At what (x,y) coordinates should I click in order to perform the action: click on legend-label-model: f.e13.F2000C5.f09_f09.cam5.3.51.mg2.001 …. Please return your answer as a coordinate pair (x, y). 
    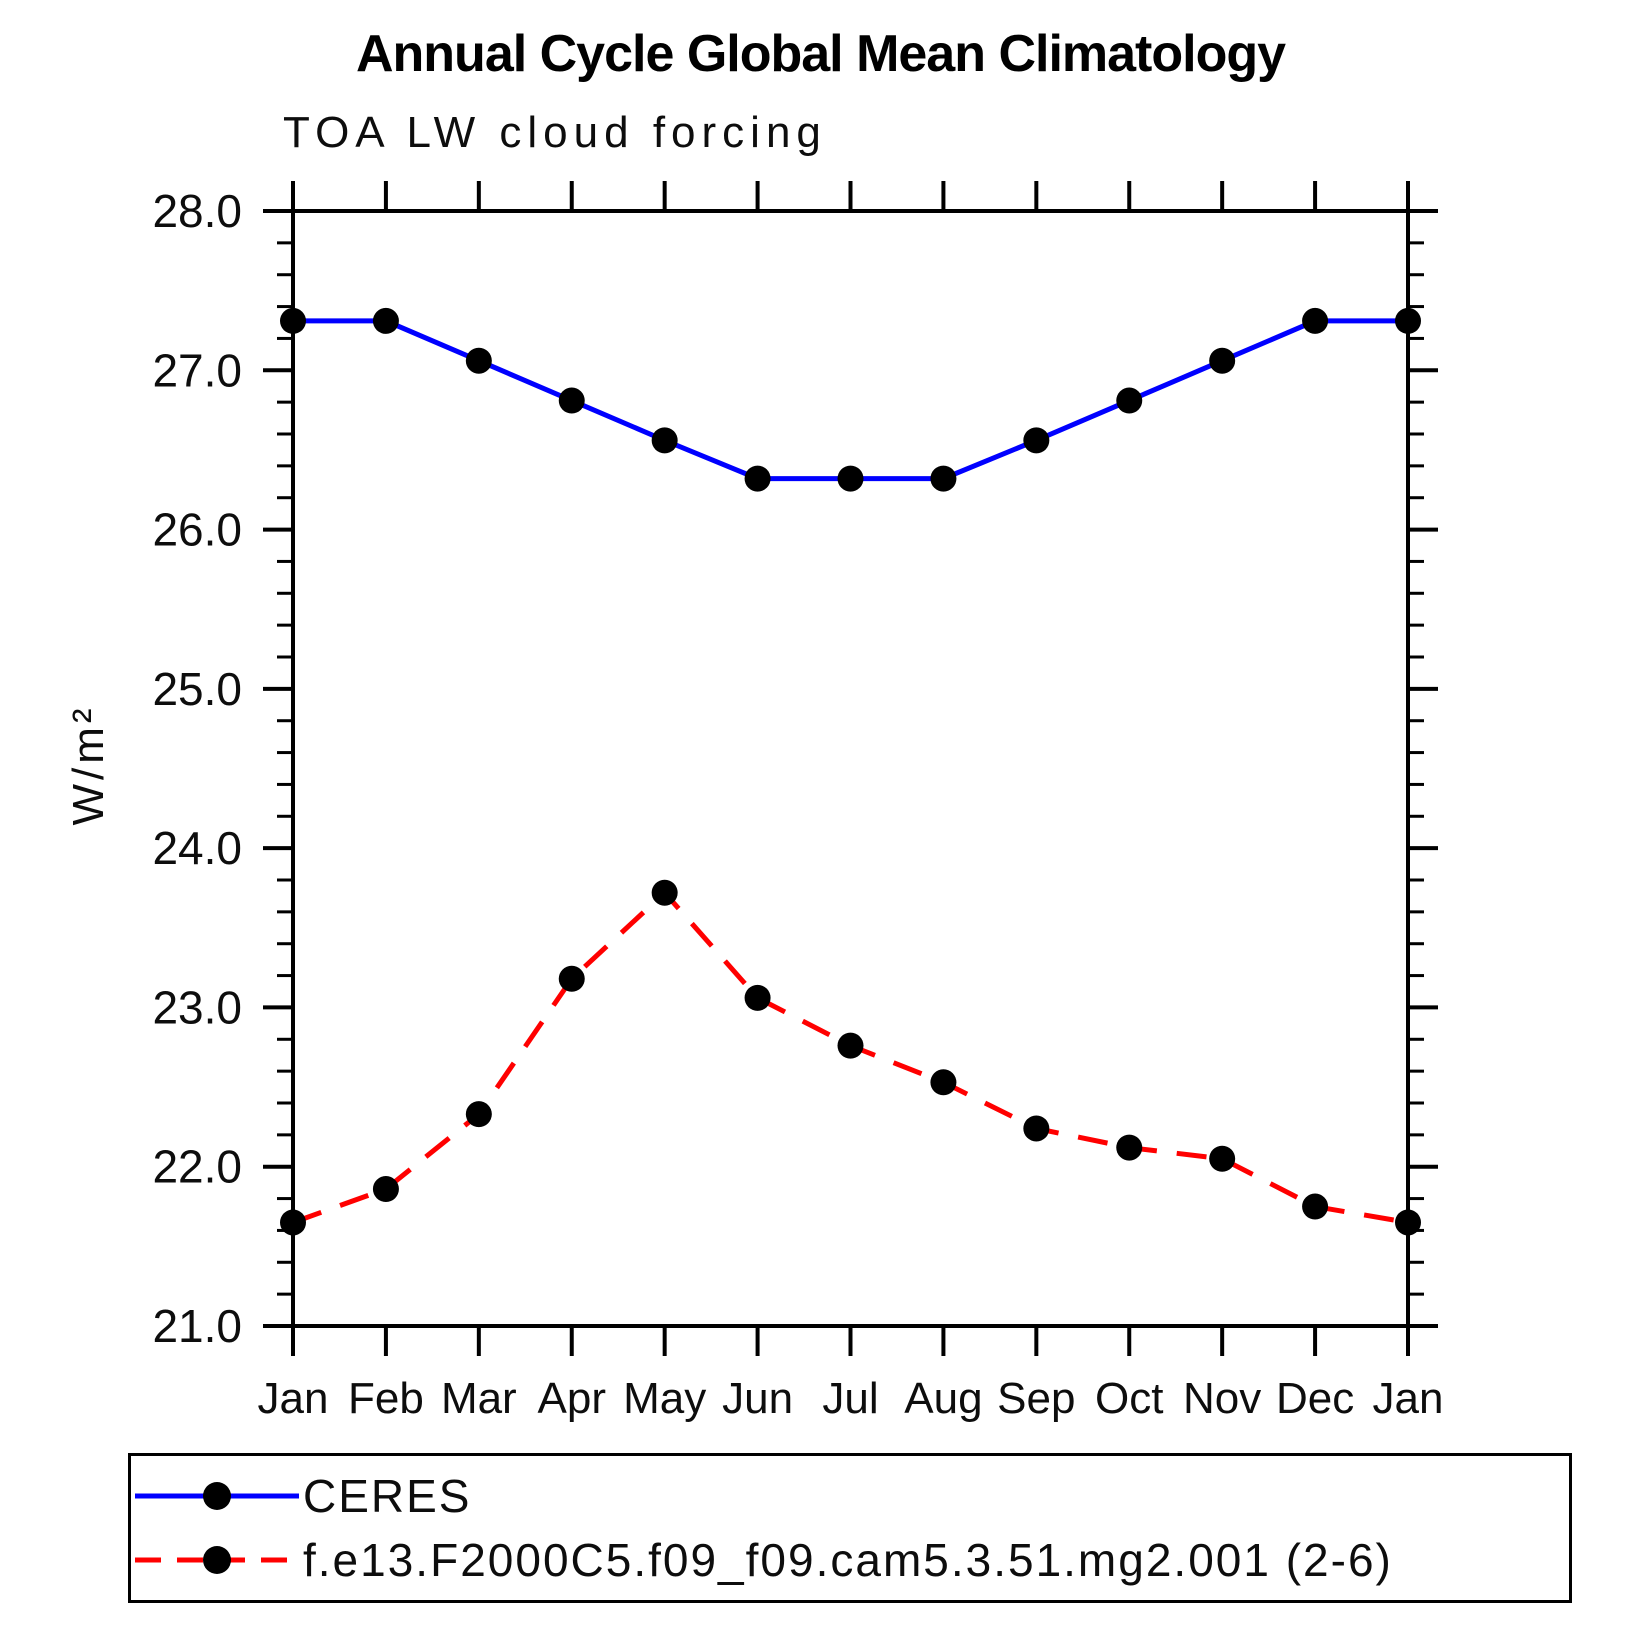
    Looking at the image, I should click on (848, 1560).